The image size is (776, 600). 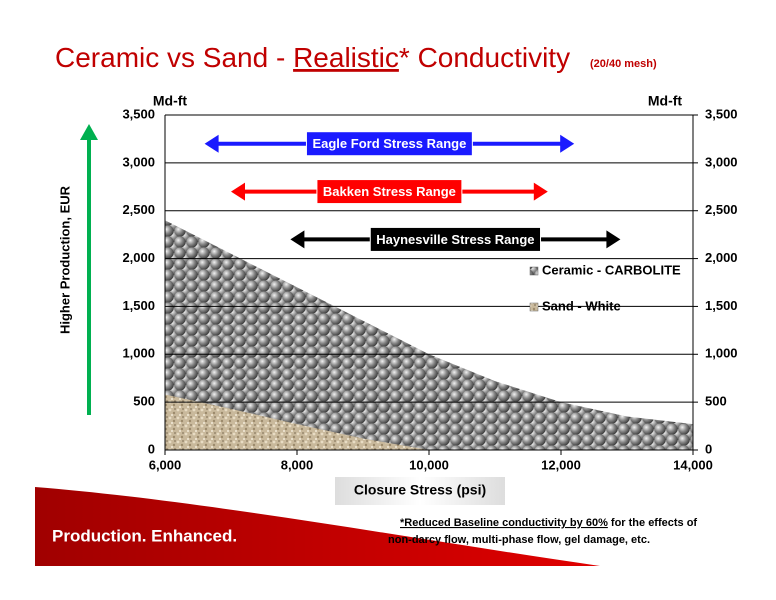 I want to click on y-tick-label: 1,000, so click(x=138, y=353).